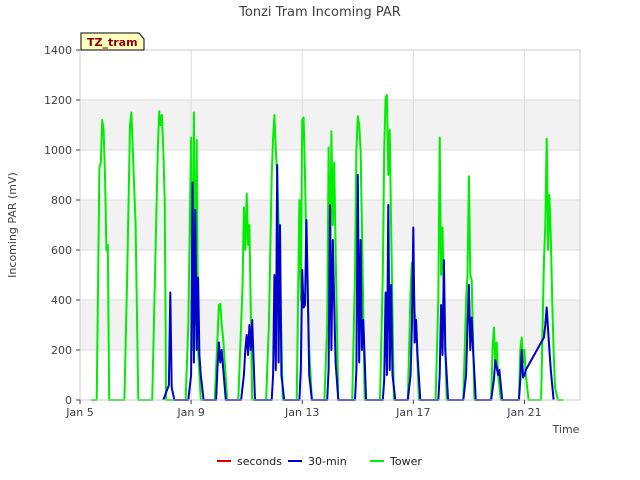 The image size is (640, 480). I want to click on legend-item-tower: Tower, so click(396, 461).